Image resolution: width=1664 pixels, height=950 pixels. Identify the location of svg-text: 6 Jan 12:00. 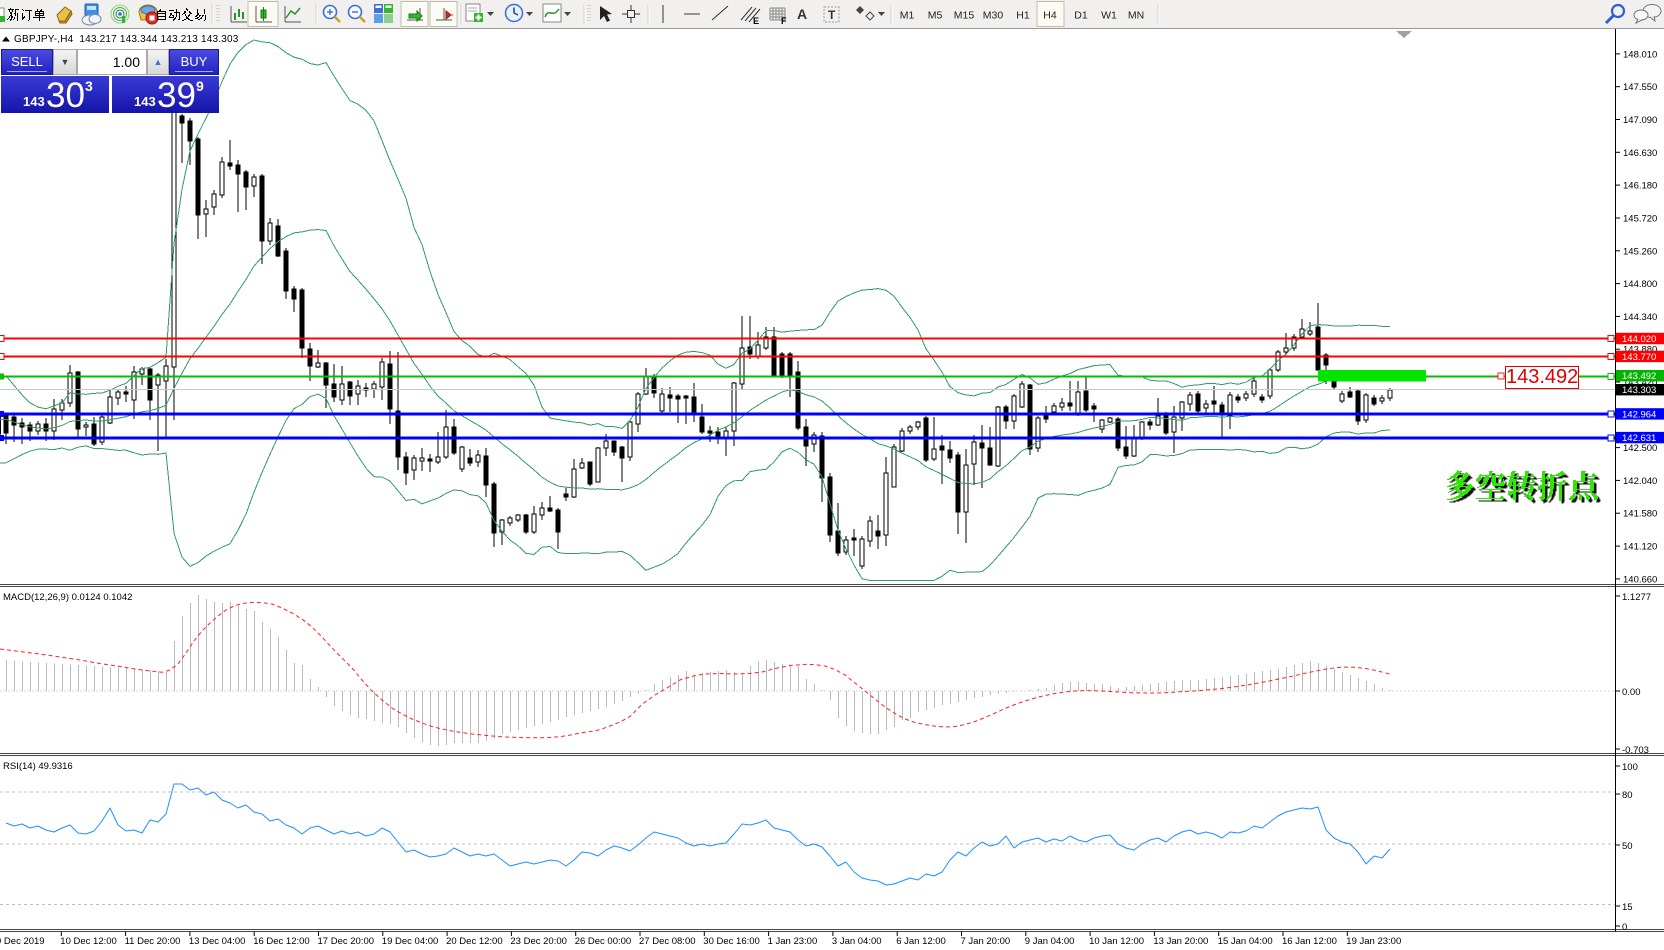
(921, 941).